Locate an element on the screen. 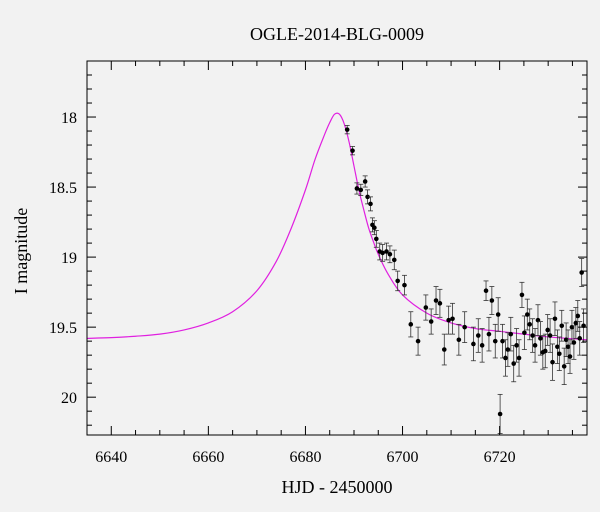 This screenshot has width=600, height=512. y-tick-label: 19.5 is located at coordinates (63, 328).